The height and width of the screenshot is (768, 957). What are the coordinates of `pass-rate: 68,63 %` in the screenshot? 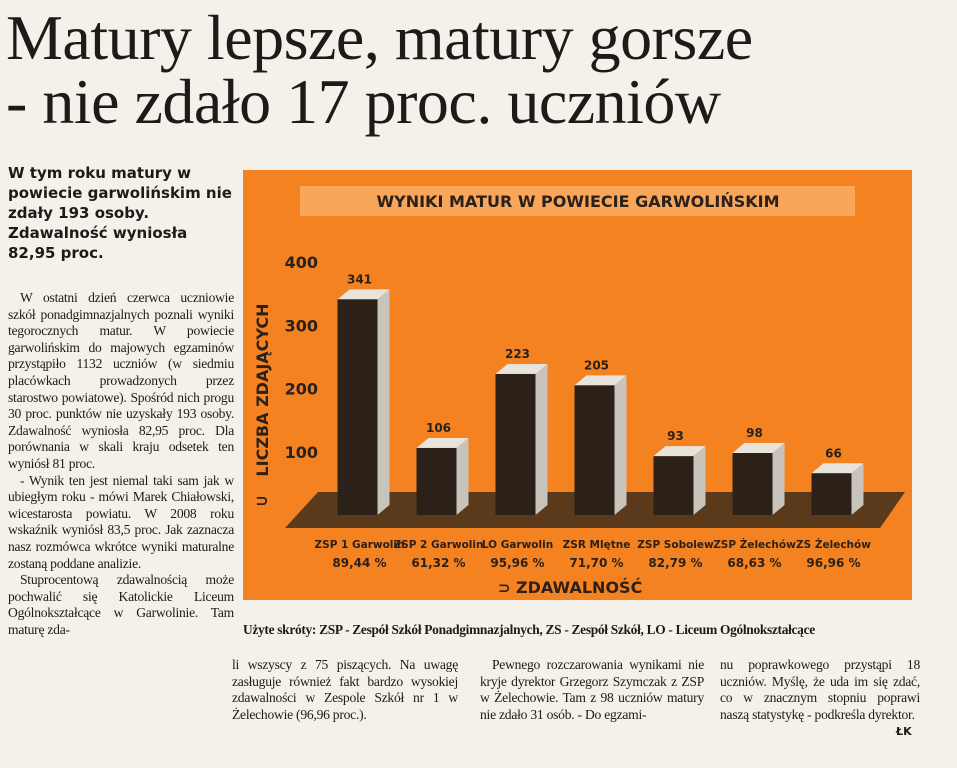 It's located at (754, 563).